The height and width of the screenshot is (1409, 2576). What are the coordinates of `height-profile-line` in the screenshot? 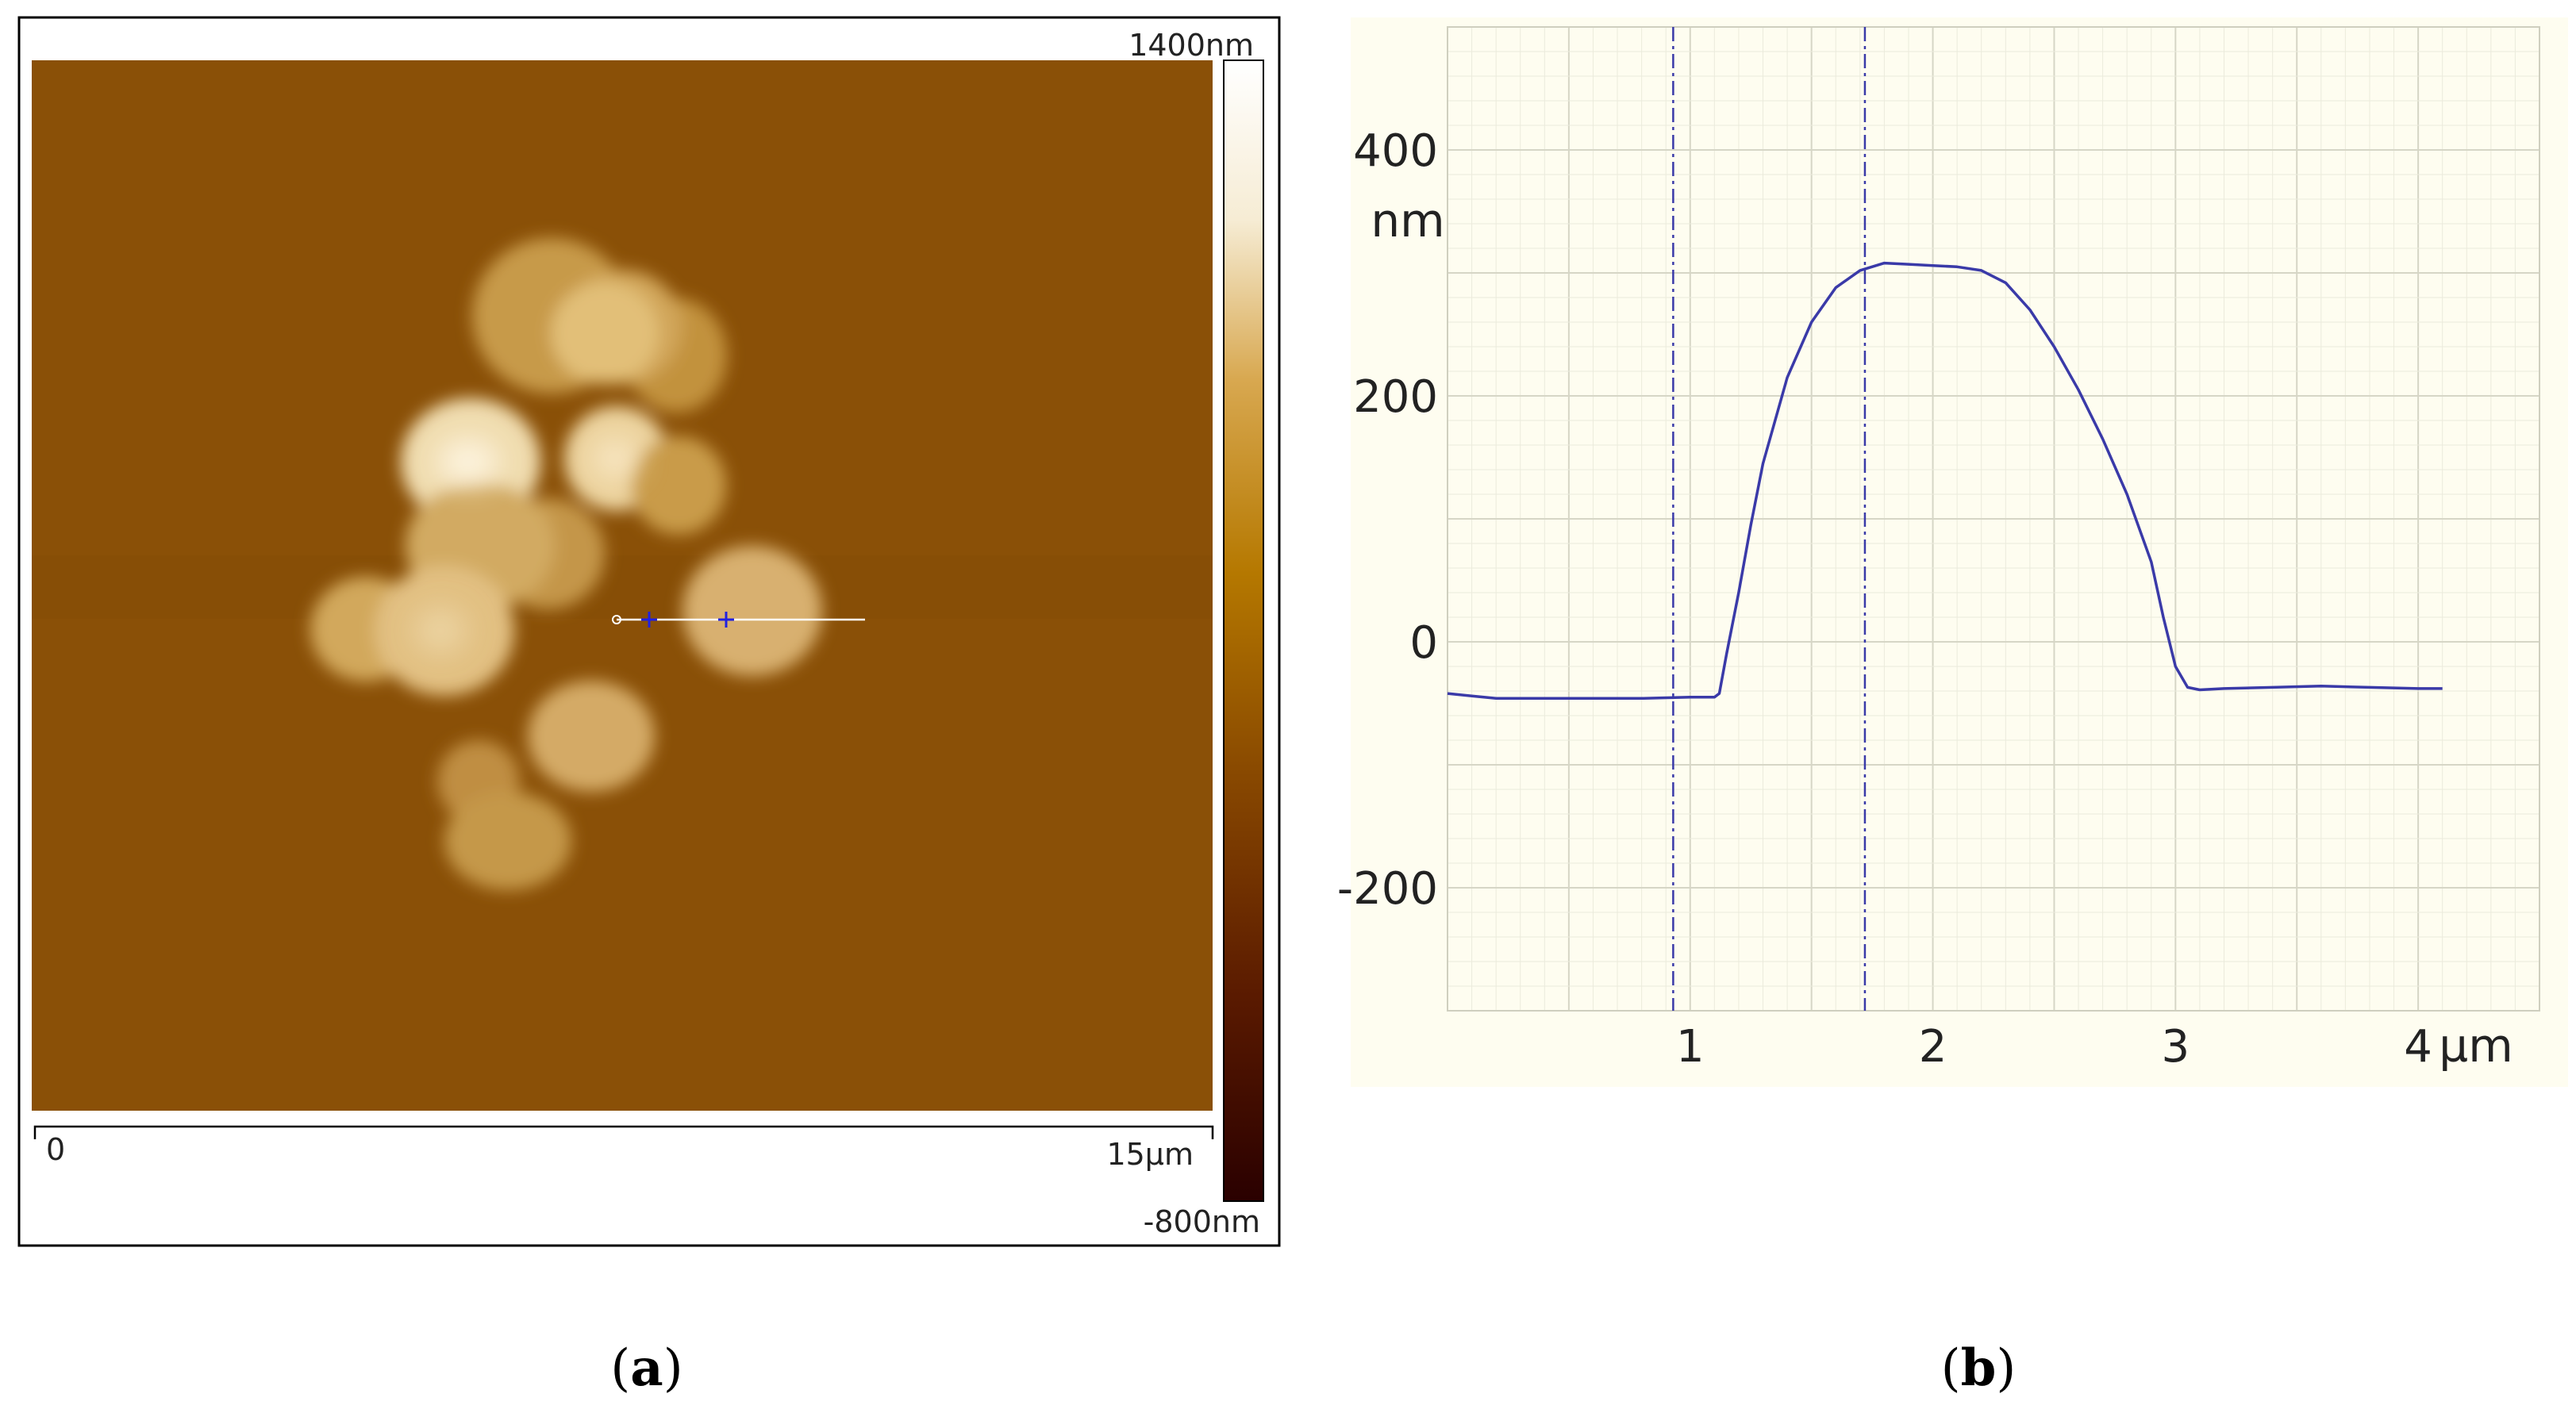 It's located at (1945, 481).